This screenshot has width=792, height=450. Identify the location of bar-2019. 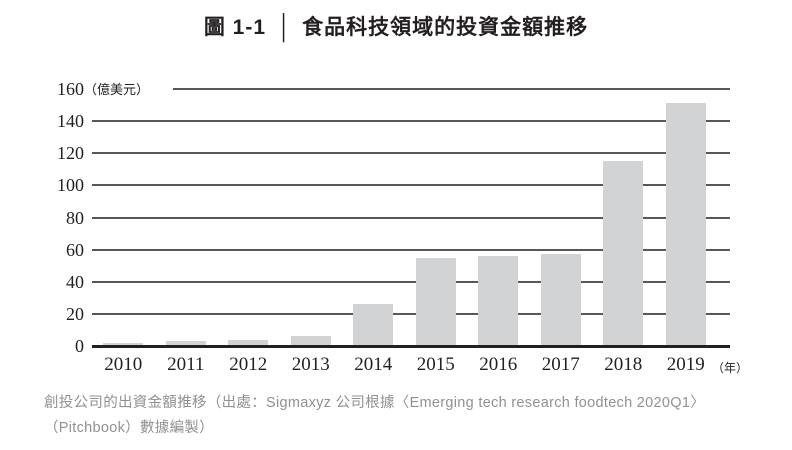
(685, 224).